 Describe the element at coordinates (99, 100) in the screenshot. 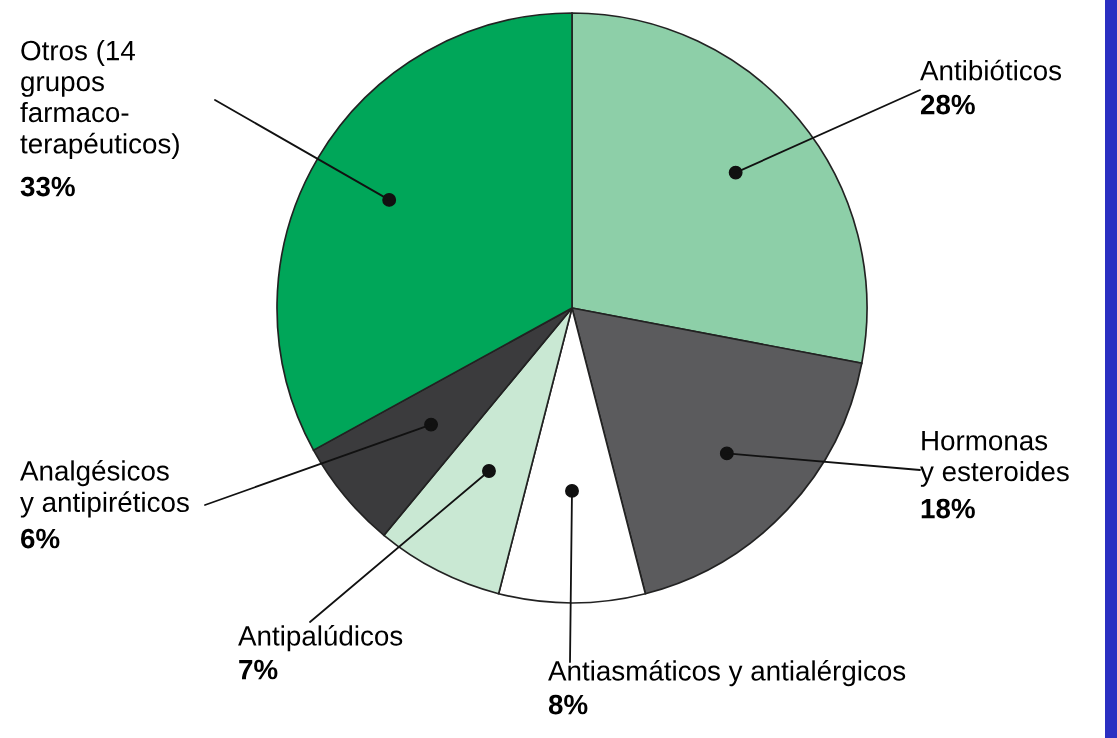

I see `slice-label: Otros (14 grupos farmaco- terapéuticos)` at that location.